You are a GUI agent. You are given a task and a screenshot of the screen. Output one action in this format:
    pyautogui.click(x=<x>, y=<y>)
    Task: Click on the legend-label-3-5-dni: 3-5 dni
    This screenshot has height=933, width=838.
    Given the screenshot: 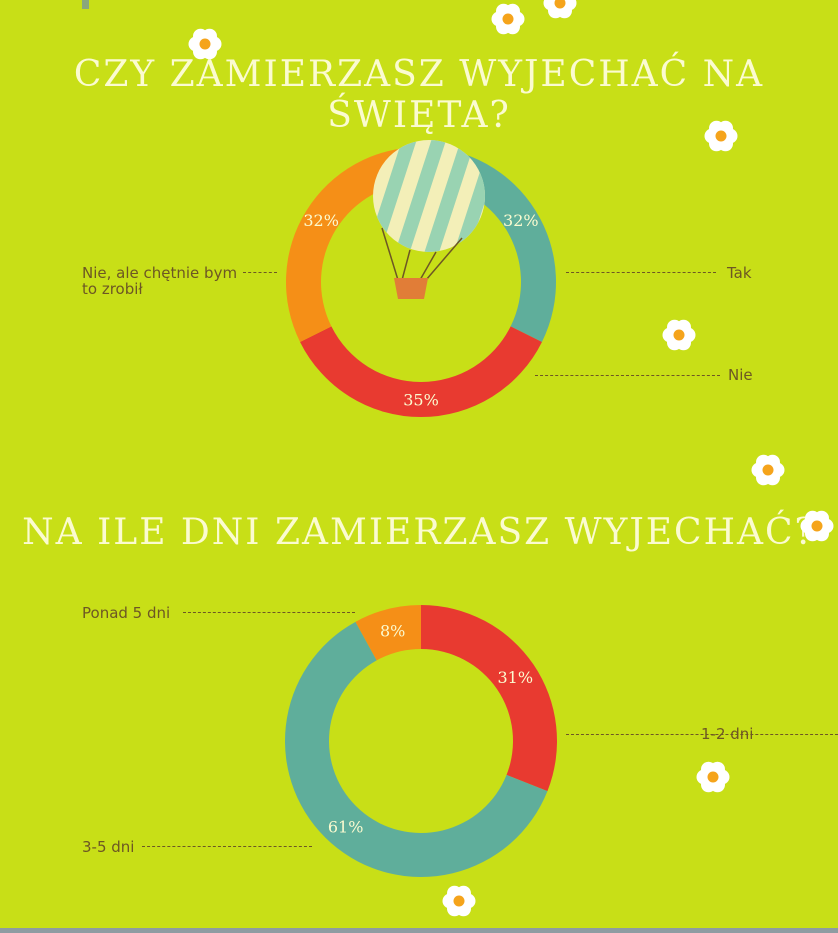 What is the action you would take?
    pyautogui.click(x=108, y=847)
    